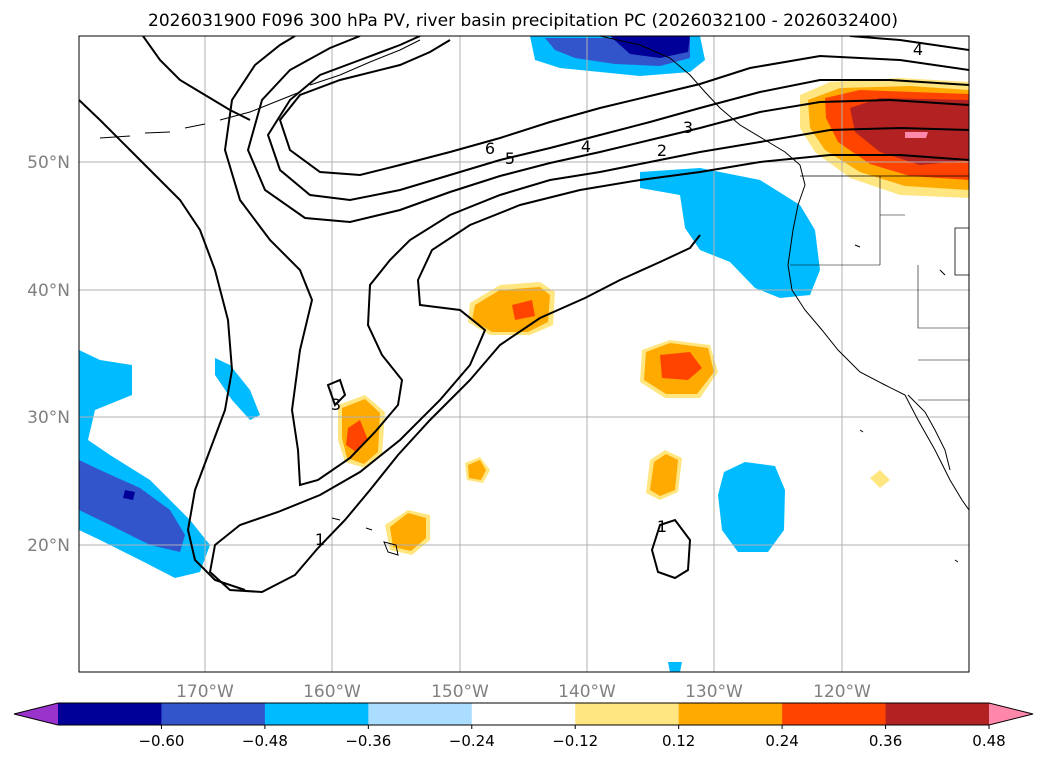  Describe the element at coordinates (688, 127) in the screenshot. I see `contour-label-3: 3` at that location.